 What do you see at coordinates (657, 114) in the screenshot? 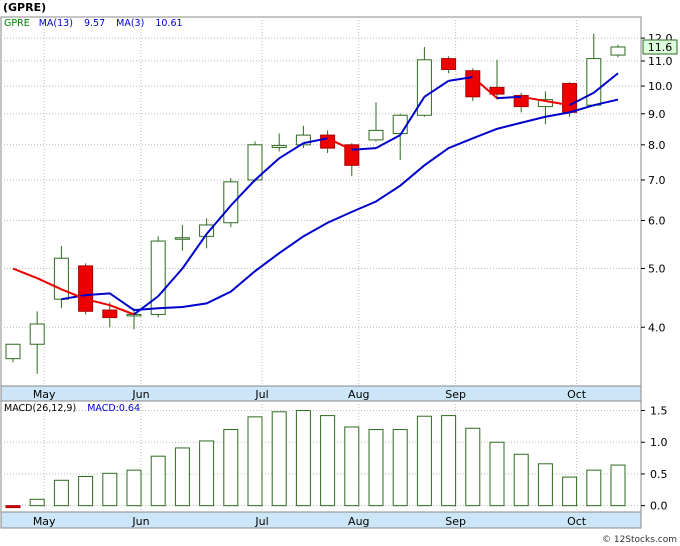
I see `price-y-tick-label: 9.0` at bounding box center [657, 114].